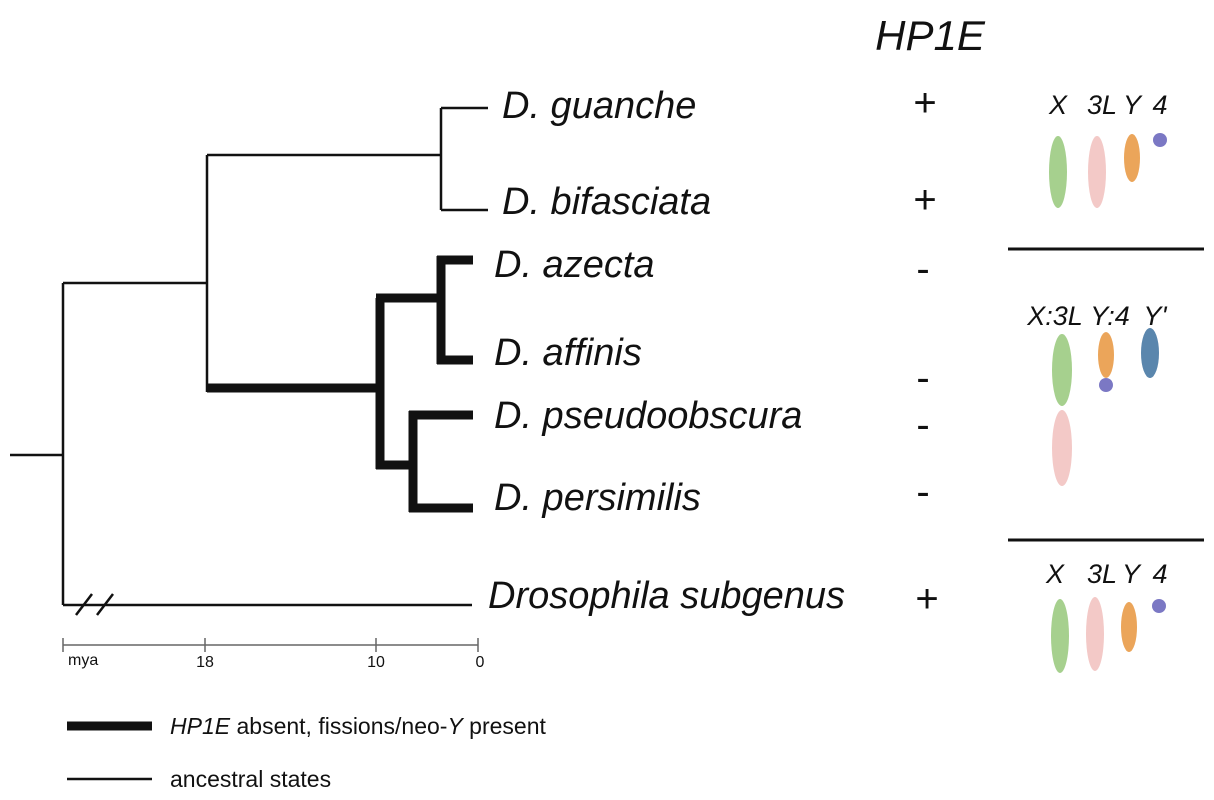 Image resolution: width=1214 pixels, height=800 pixels. What do you see at coordinates (340, 384) in the screenshot?
I see `thick-branches` at bounding box center [340, 384].